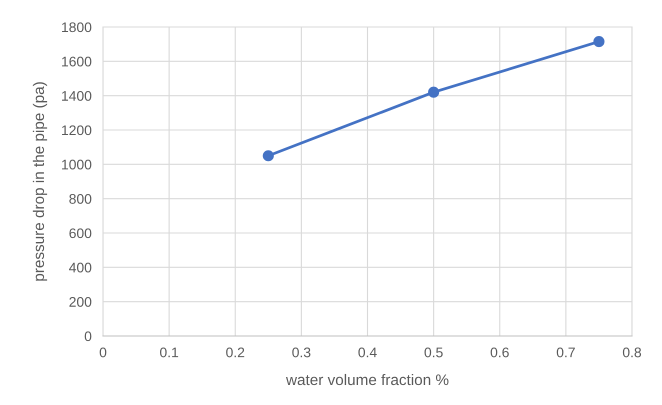  What do you see at coordinates (433, 352) in the screenshot?
I see `x-tick-label: 0.5` at bounding box center [433, 352].